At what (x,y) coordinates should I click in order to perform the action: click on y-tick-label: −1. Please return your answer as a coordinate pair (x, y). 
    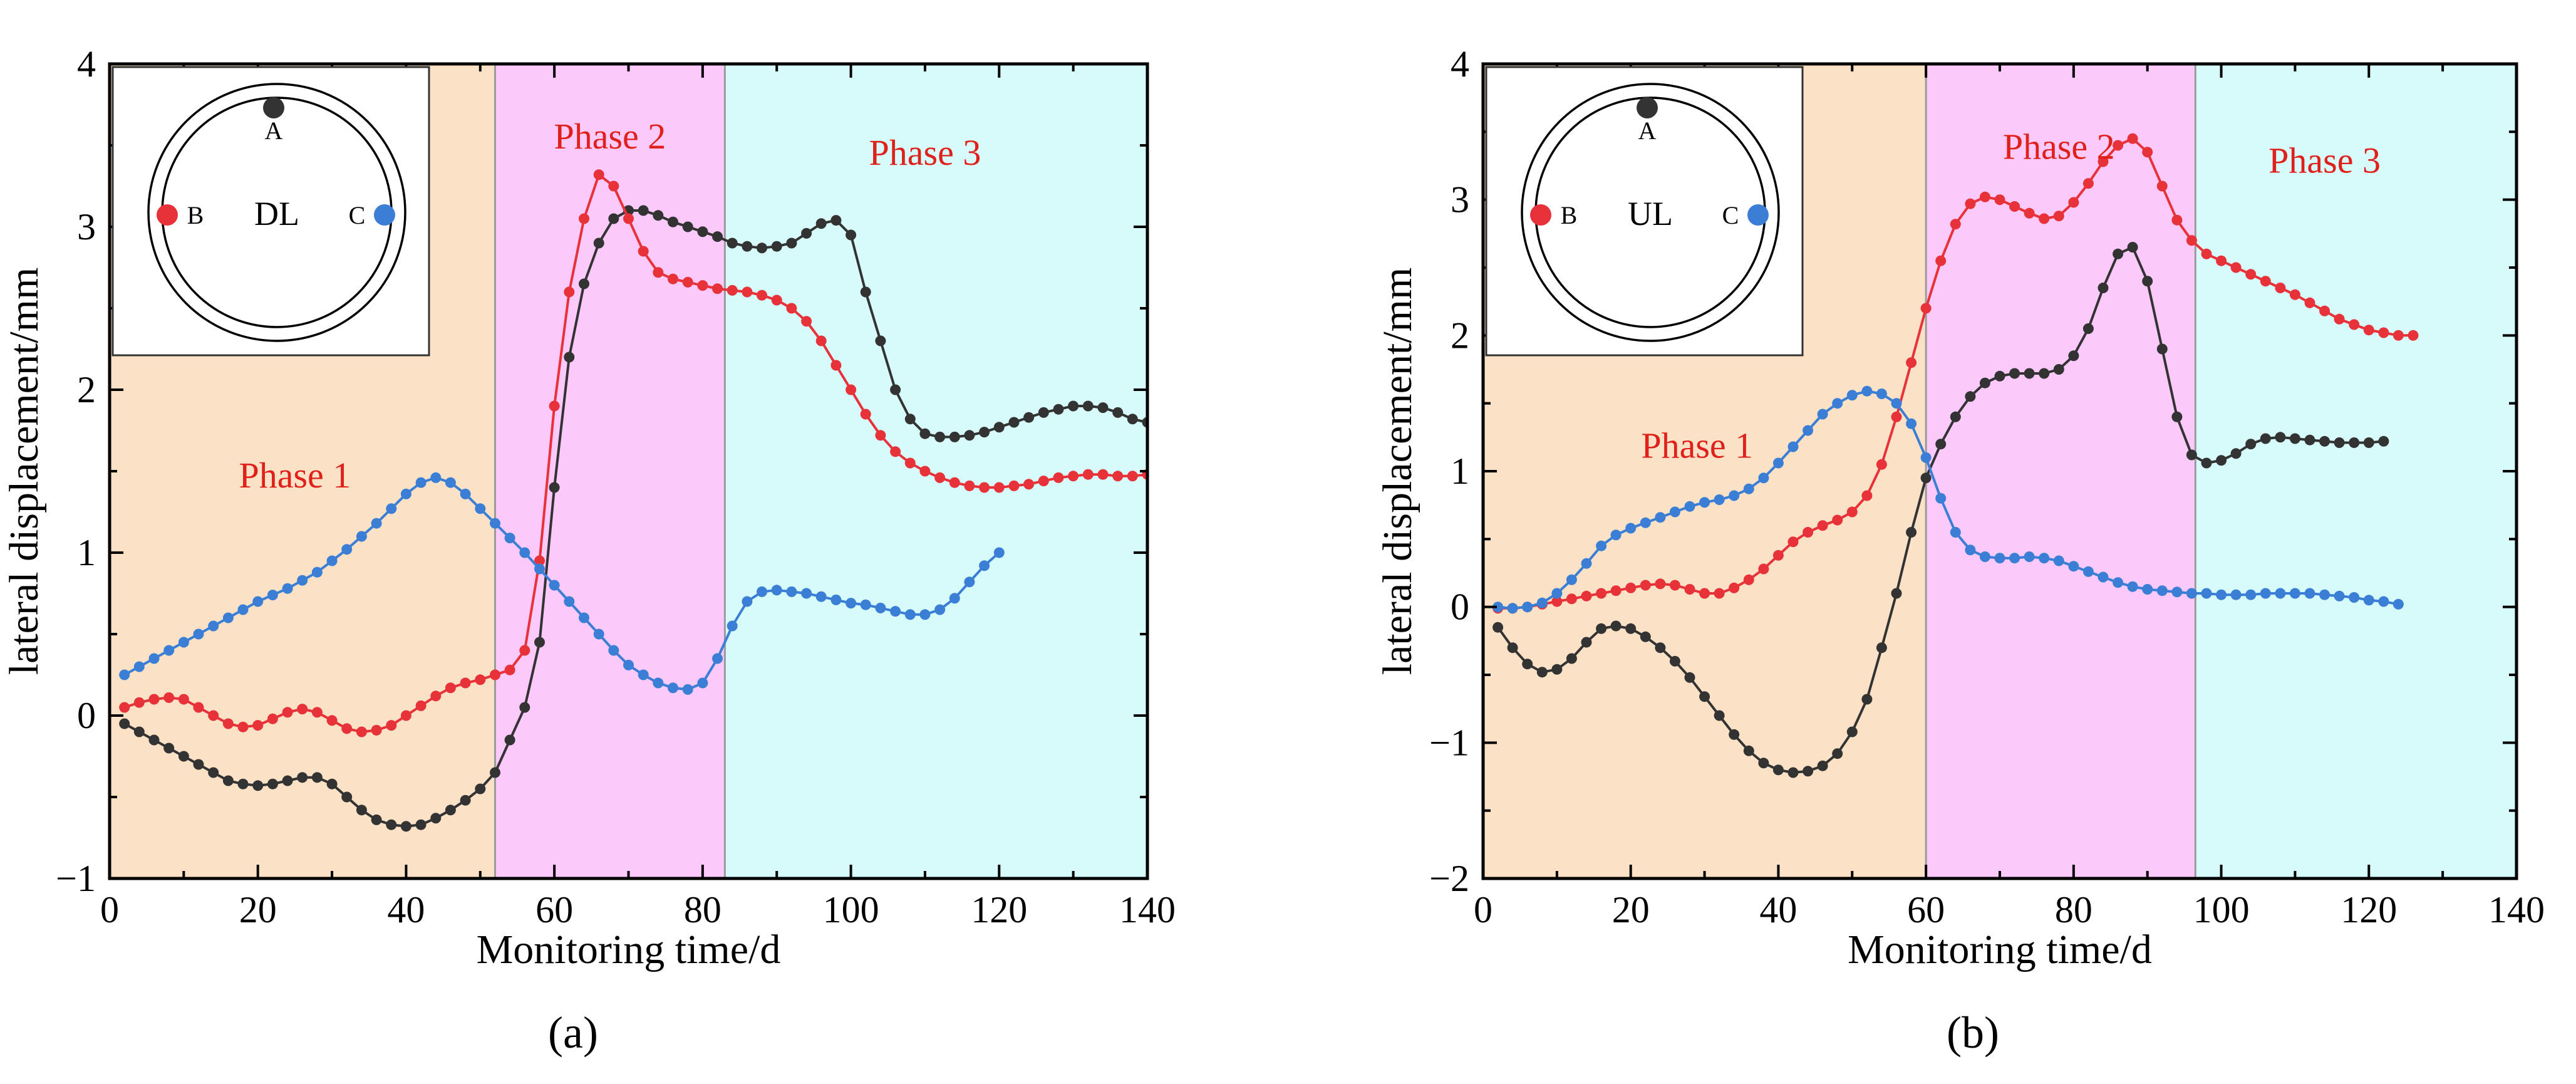
    Looking at the image, I should click on (76, 879).